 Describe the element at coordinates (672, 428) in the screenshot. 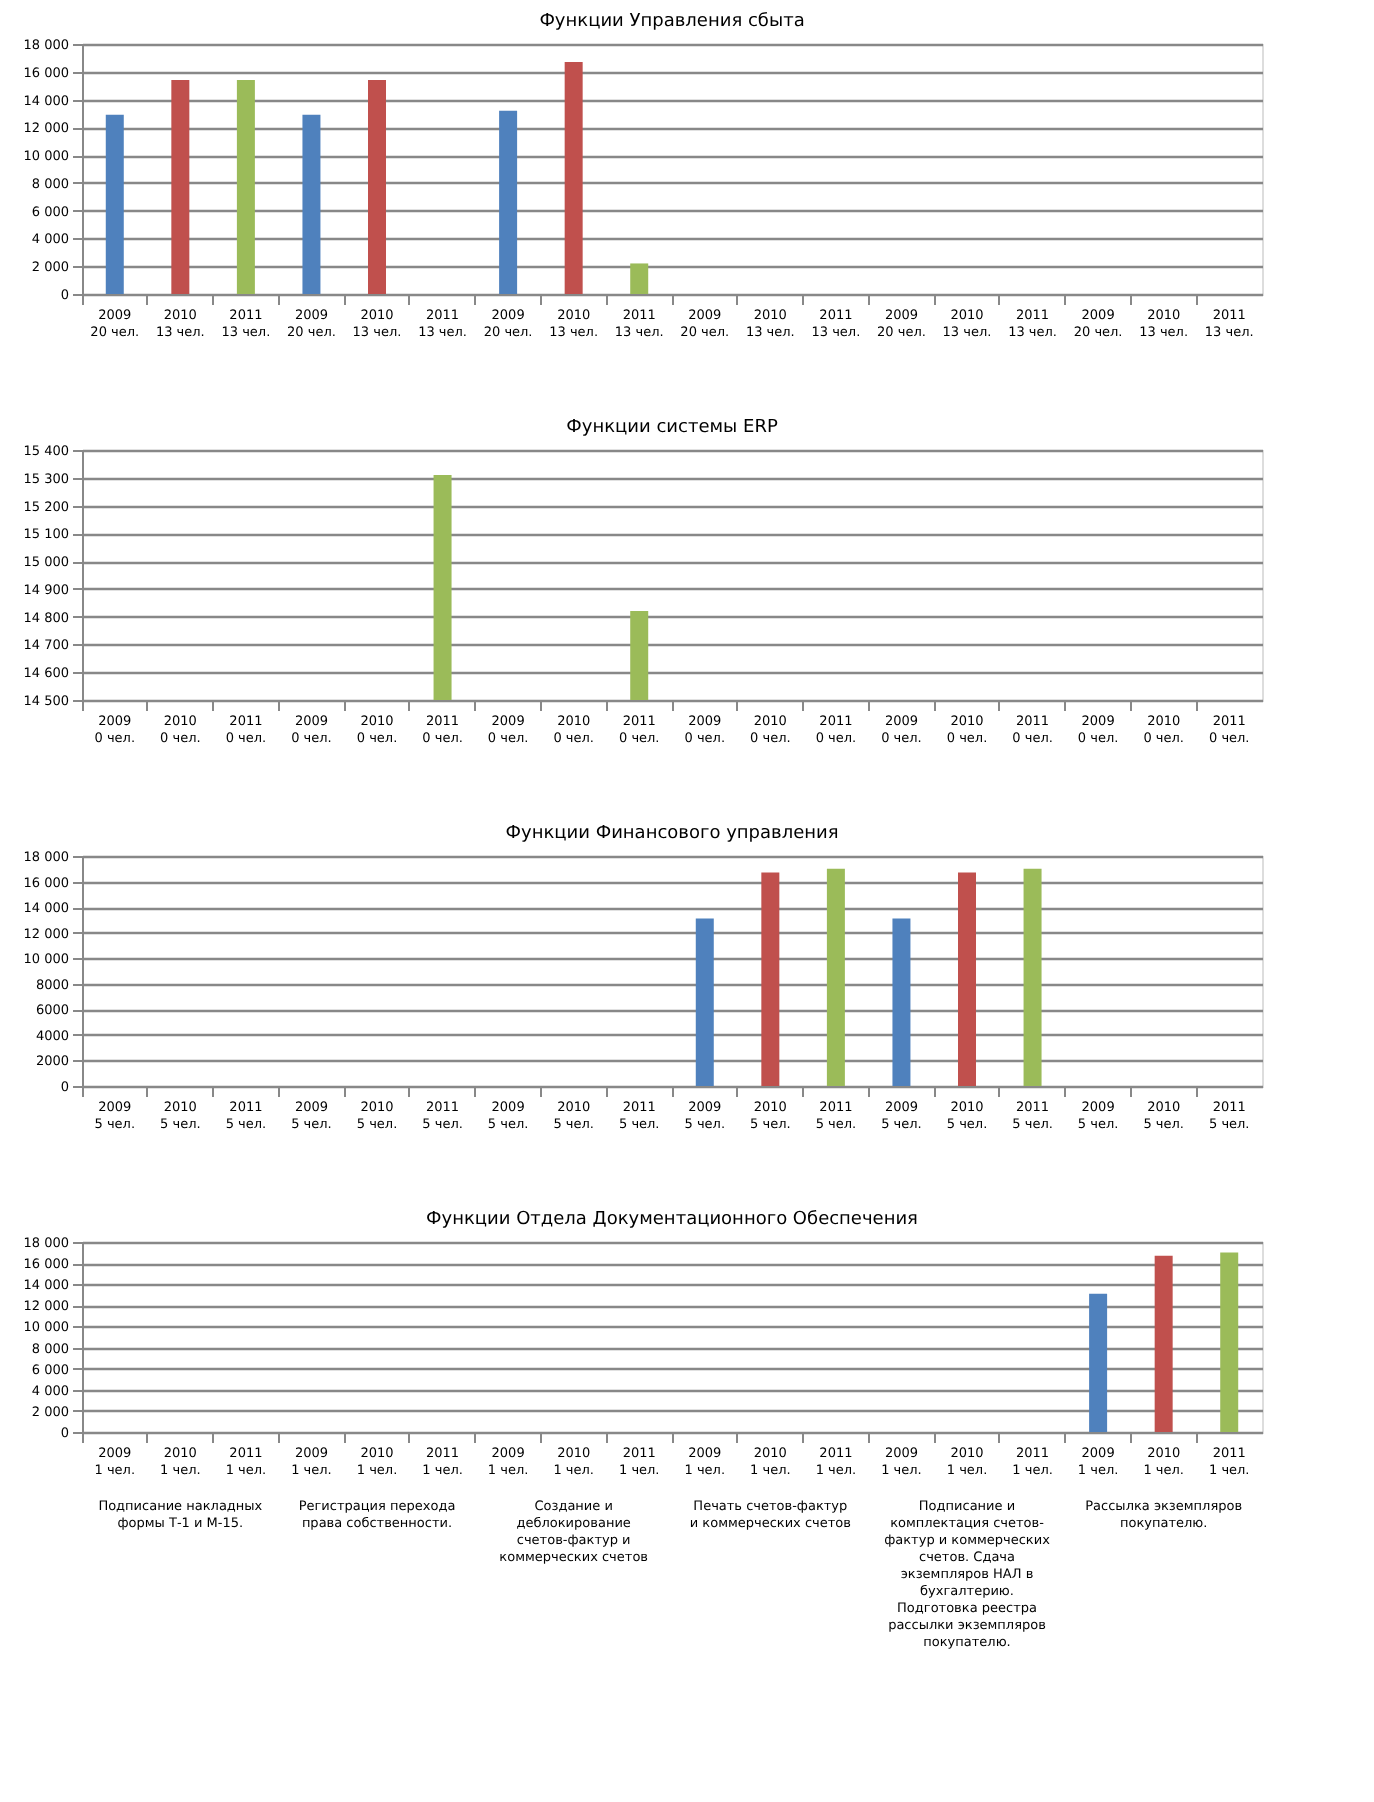

I see `chart-title: Функции системы ERP` at that location.